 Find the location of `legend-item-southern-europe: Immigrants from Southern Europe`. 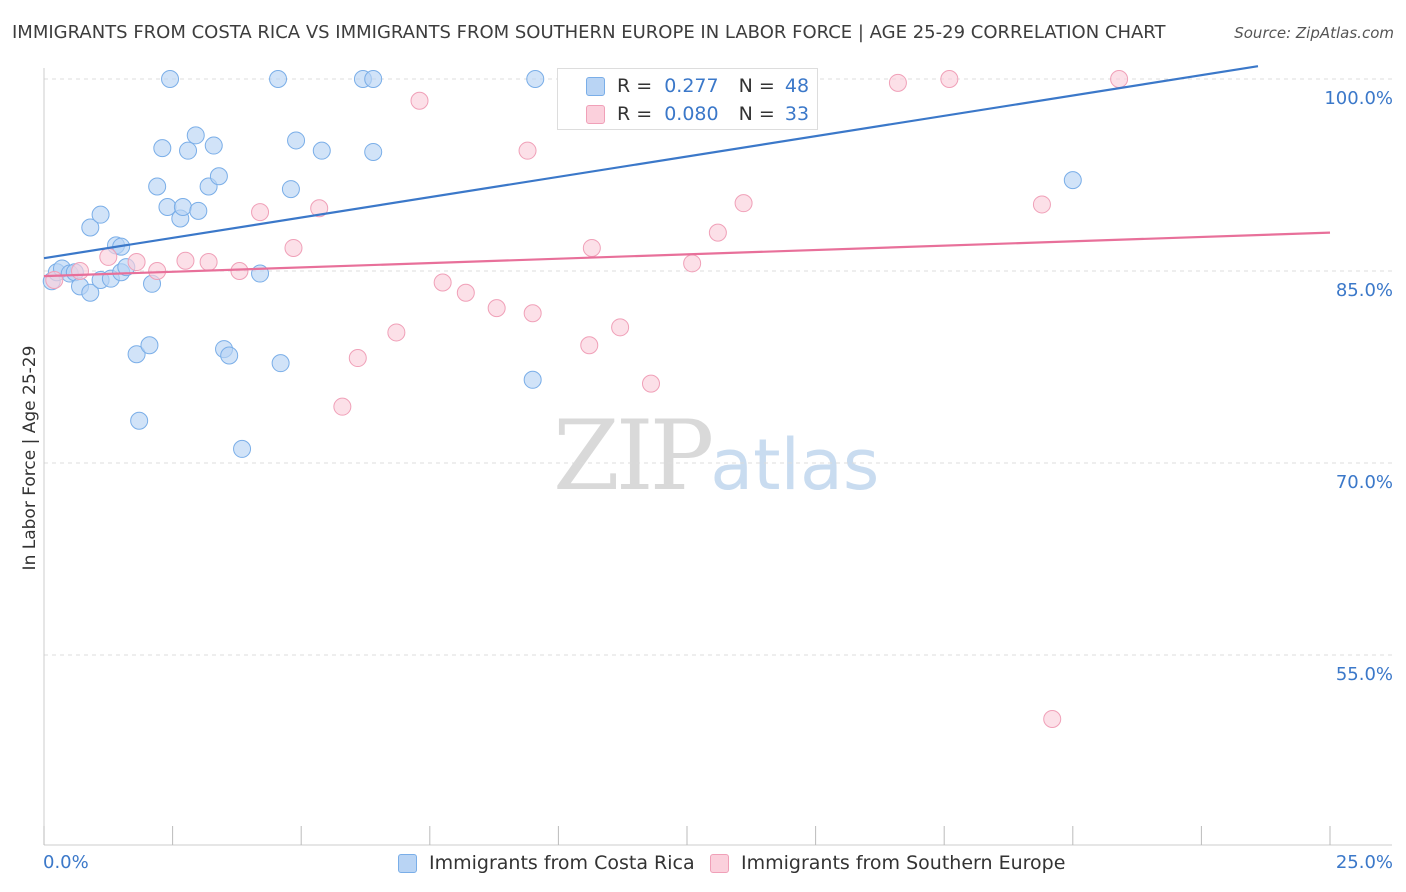

legend-item-southern-europe: Immigrants from Southern Europe is located at coordinates (887, 863).